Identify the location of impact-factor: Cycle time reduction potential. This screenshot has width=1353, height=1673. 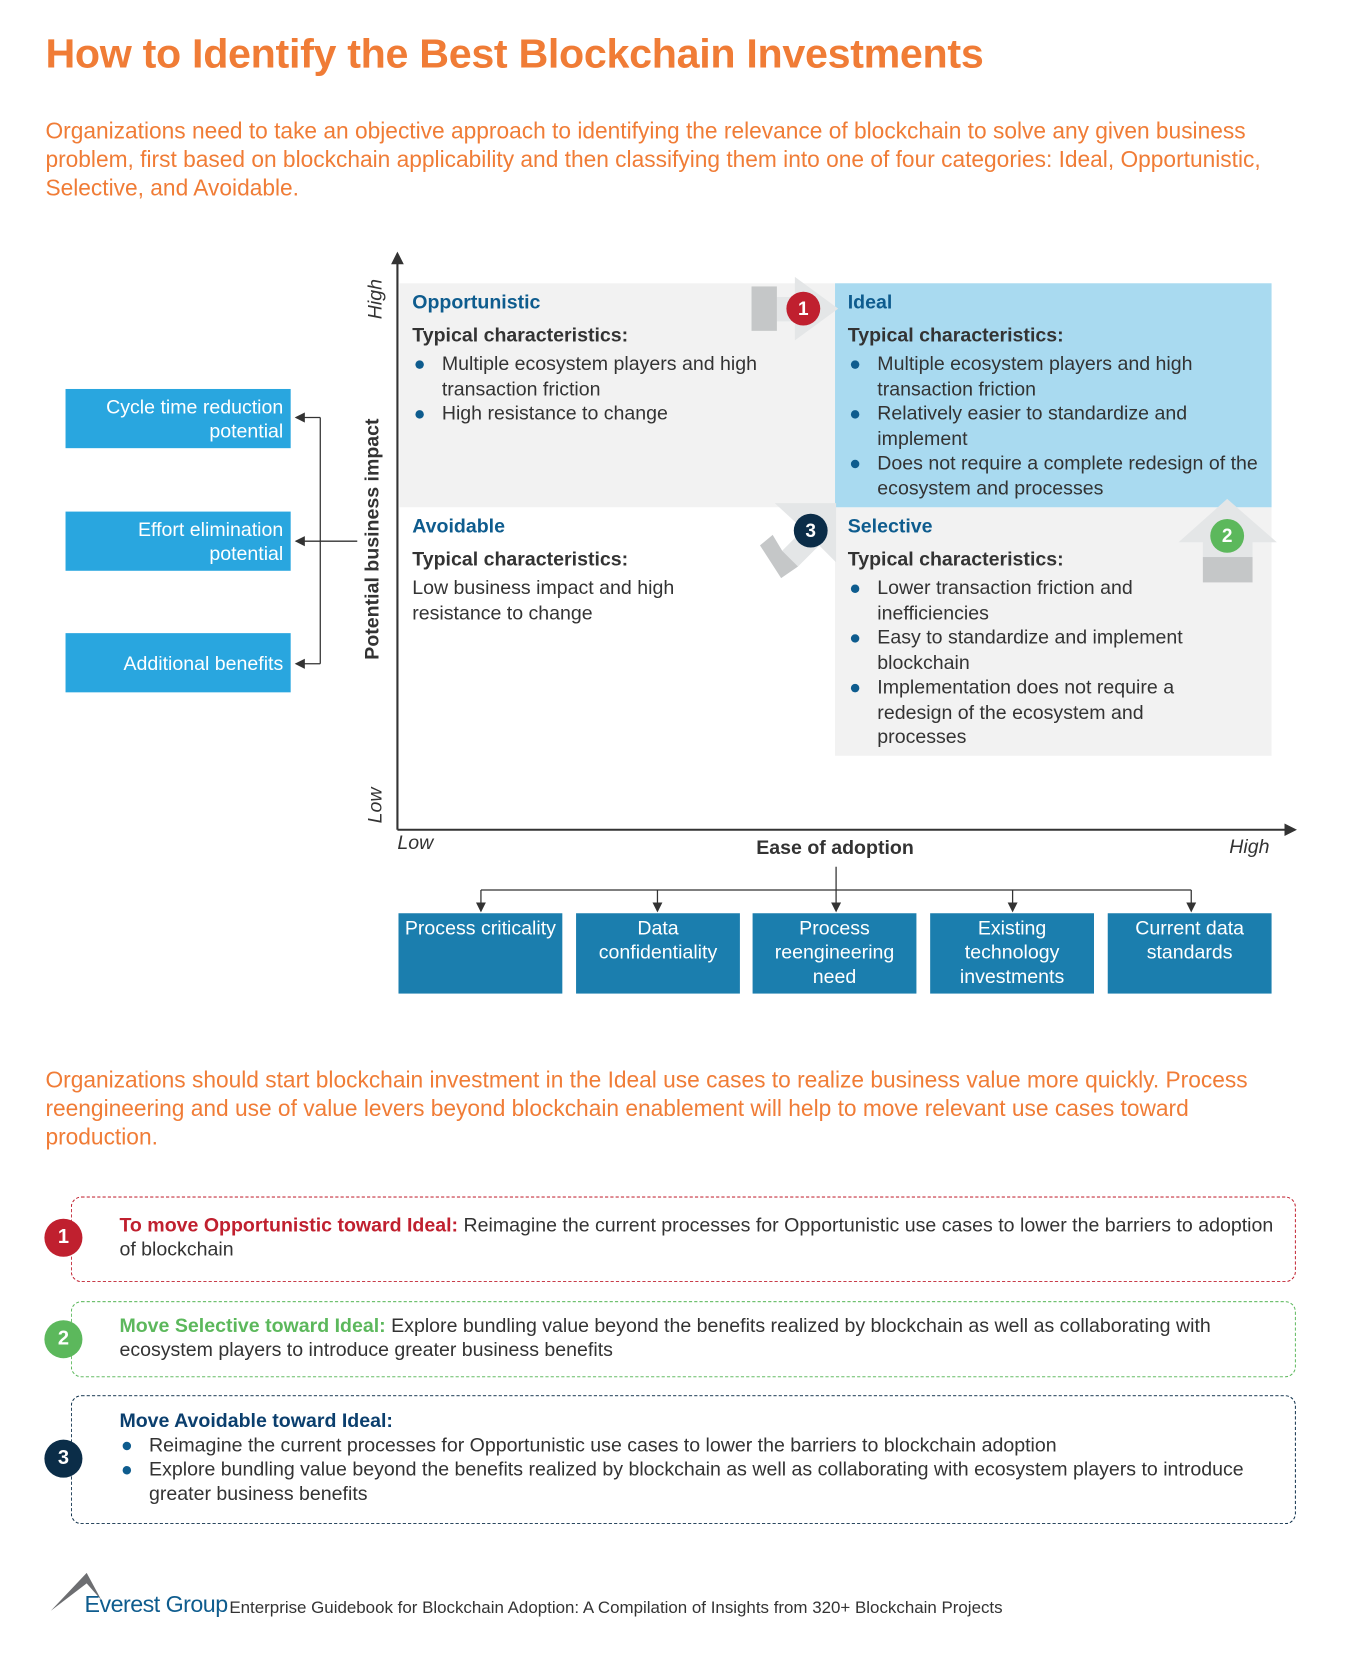
(178, 418).